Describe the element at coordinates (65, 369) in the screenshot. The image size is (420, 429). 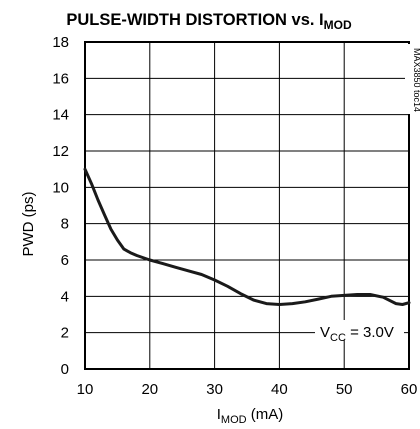
I see `y-tick-label: 0` at that location.